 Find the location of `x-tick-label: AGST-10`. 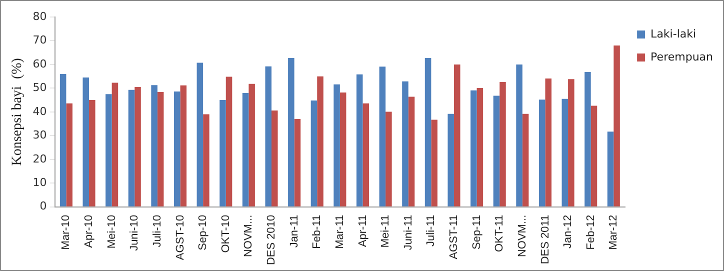

x-tick-label: AGST-10 is located at coordinates (180, 237).